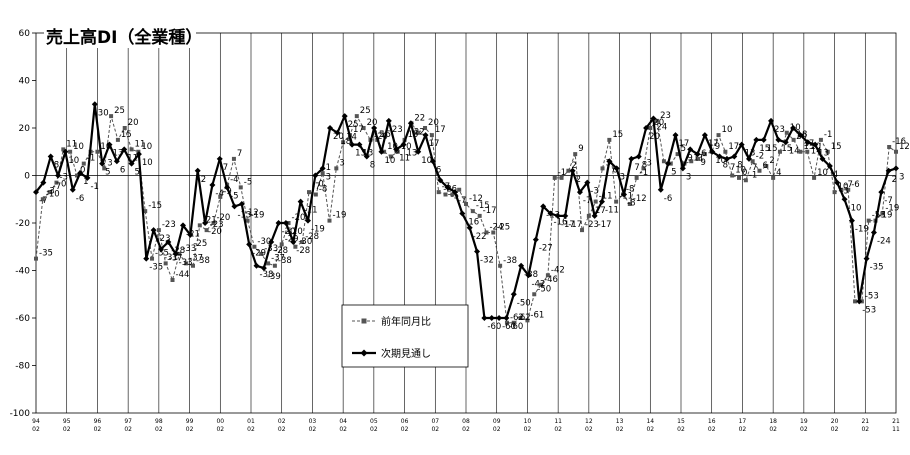  I want to click on data-label: 13, so click(823, 154).